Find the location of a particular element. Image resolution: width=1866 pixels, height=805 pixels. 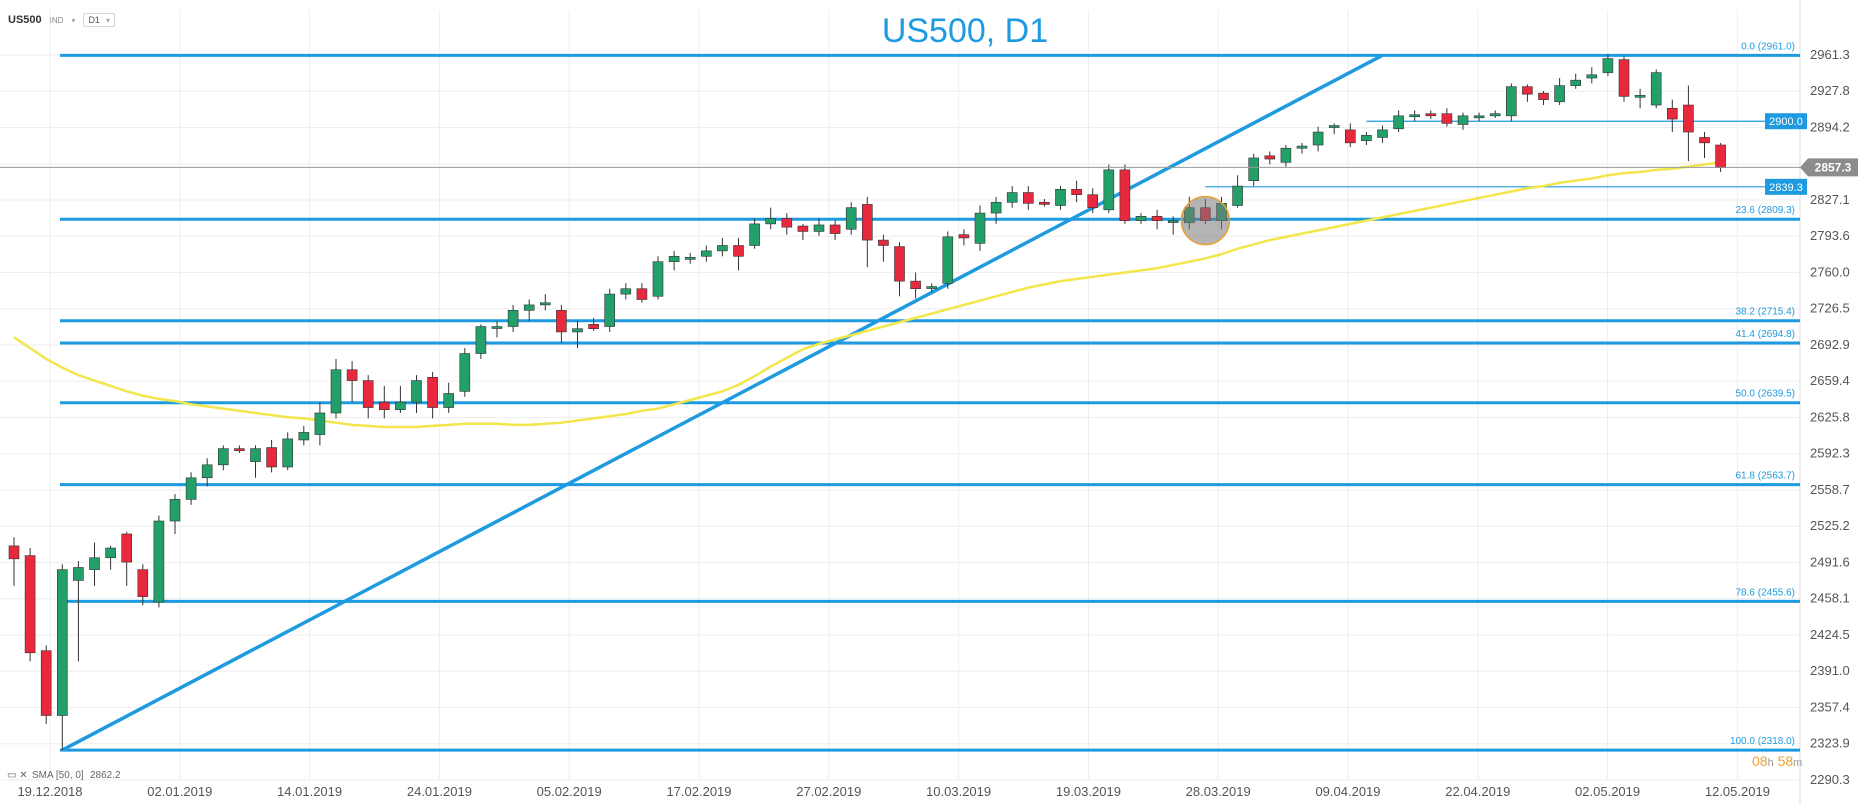

horizontal-lines is located at coordinates (1485, 154).